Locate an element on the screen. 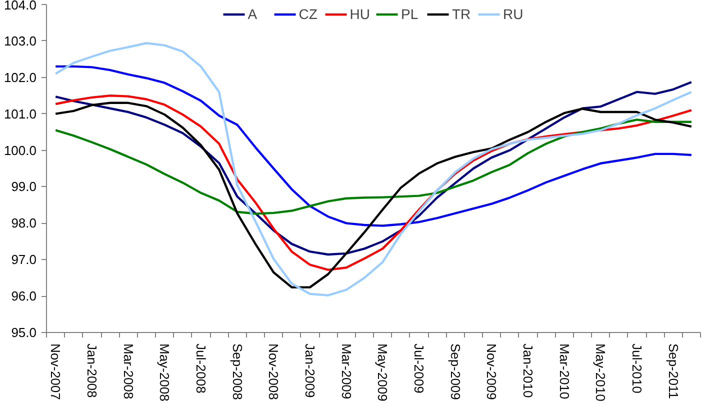 This screenshot has width=704, height=404. x-tick-label: Nov-2008 is located at coordinates (274, 372).